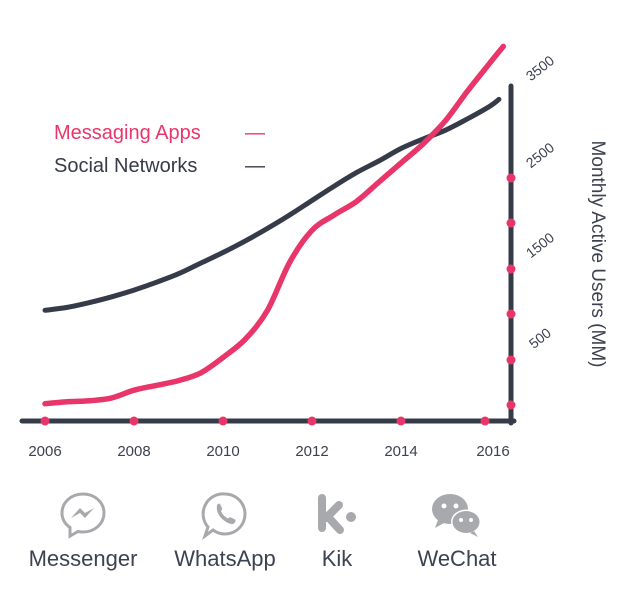  What do you see at coordinates (492, 451) in the screenshot?
I see `x-tick-label: 2016` at bounding box center [492, 451].